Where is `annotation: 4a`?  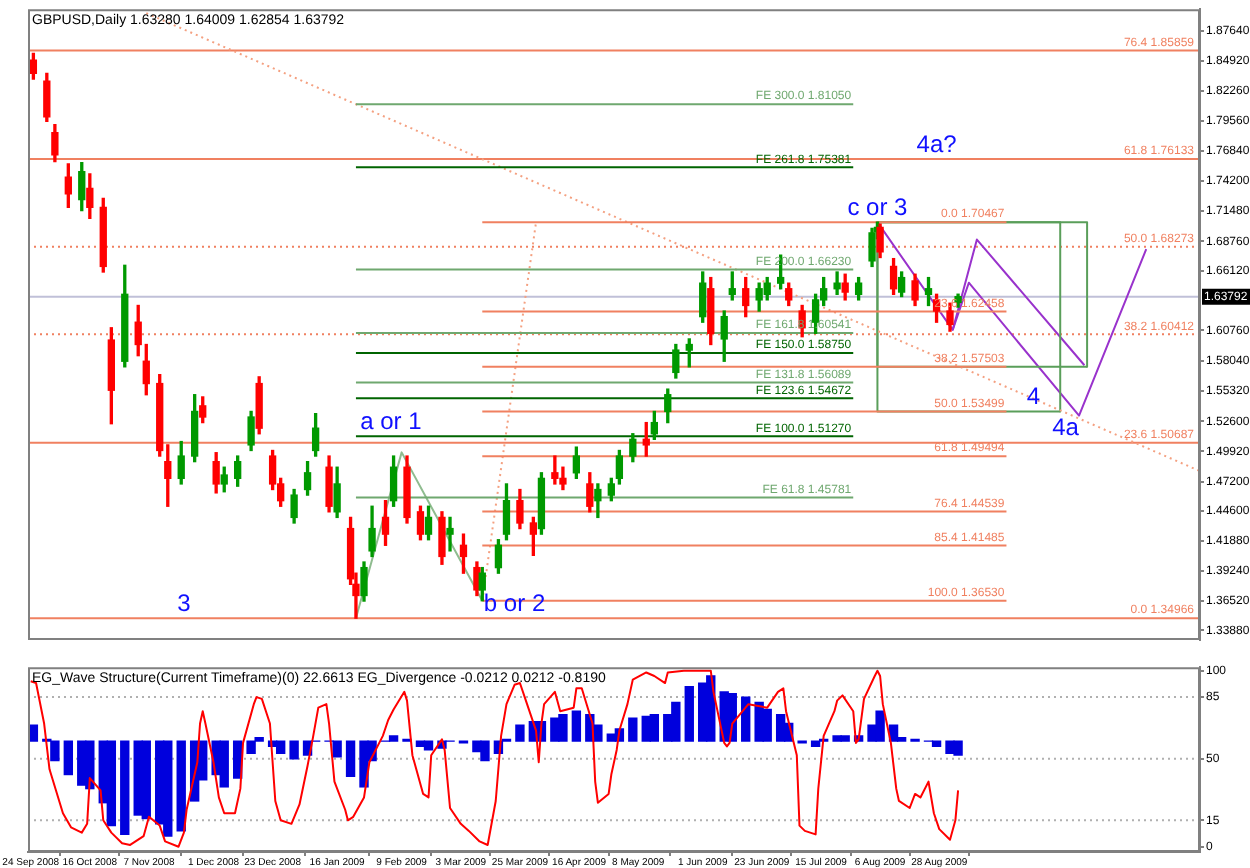
annotation: 4a is located at coordinates (1066, 427).